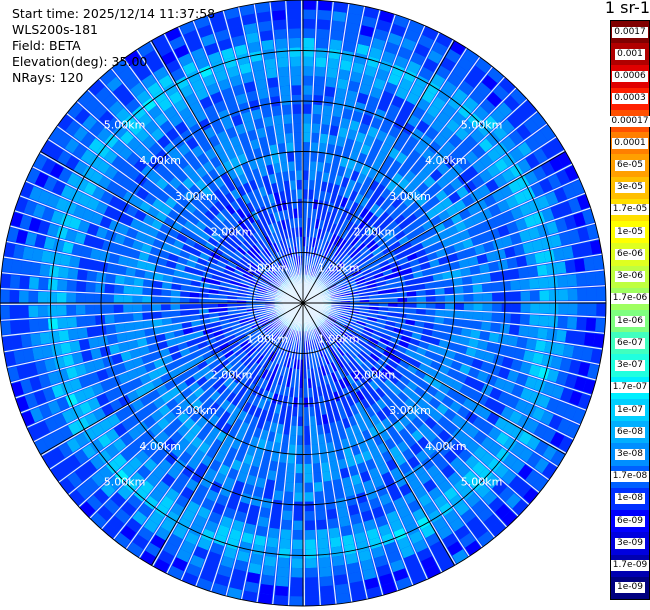  What do you see at coordinates (80, 61) in the screenshot?
I see `elevation-text: Elevation(deg): 35.00` at bounding box center [80, 61].